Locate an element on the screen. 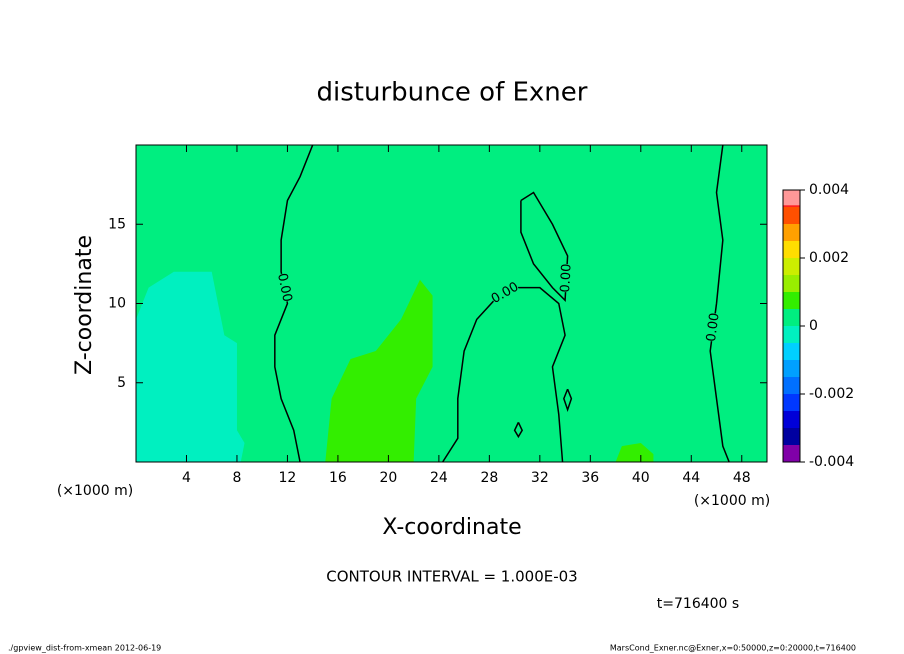  x-tick-label: 36 is located at coordinates (590, 478).